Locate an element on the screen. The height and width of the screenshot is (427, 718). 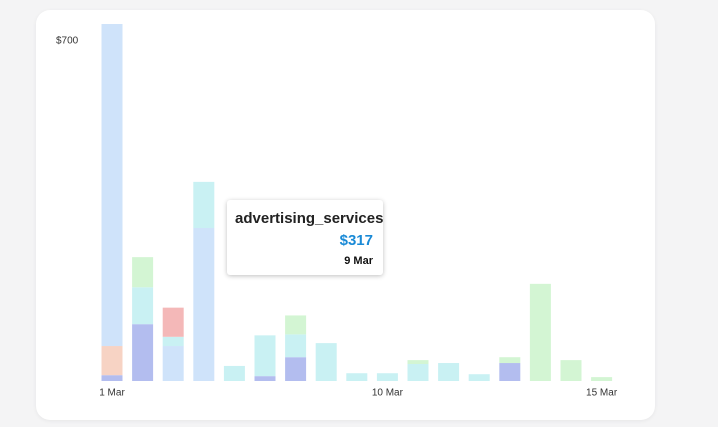
tooltip-value: $317 is located at coordinates (356, 240).